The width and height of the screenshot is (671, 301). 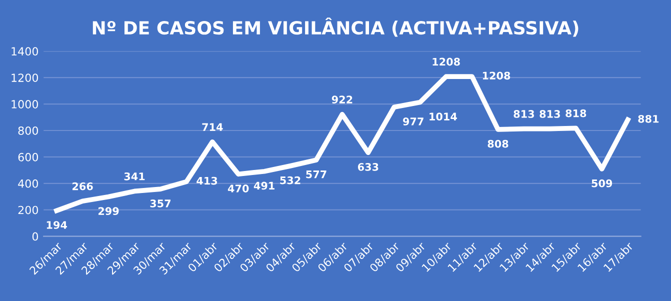 I want to click on data-label: 491, so click(x=264, y=186).